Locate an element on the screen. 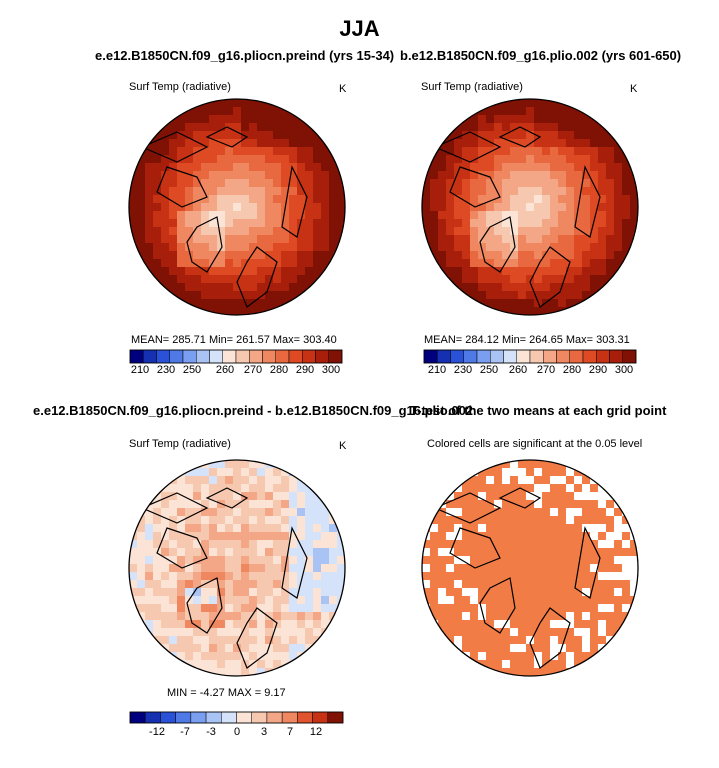  greenland-coastline is located at coordinates (497, 244).